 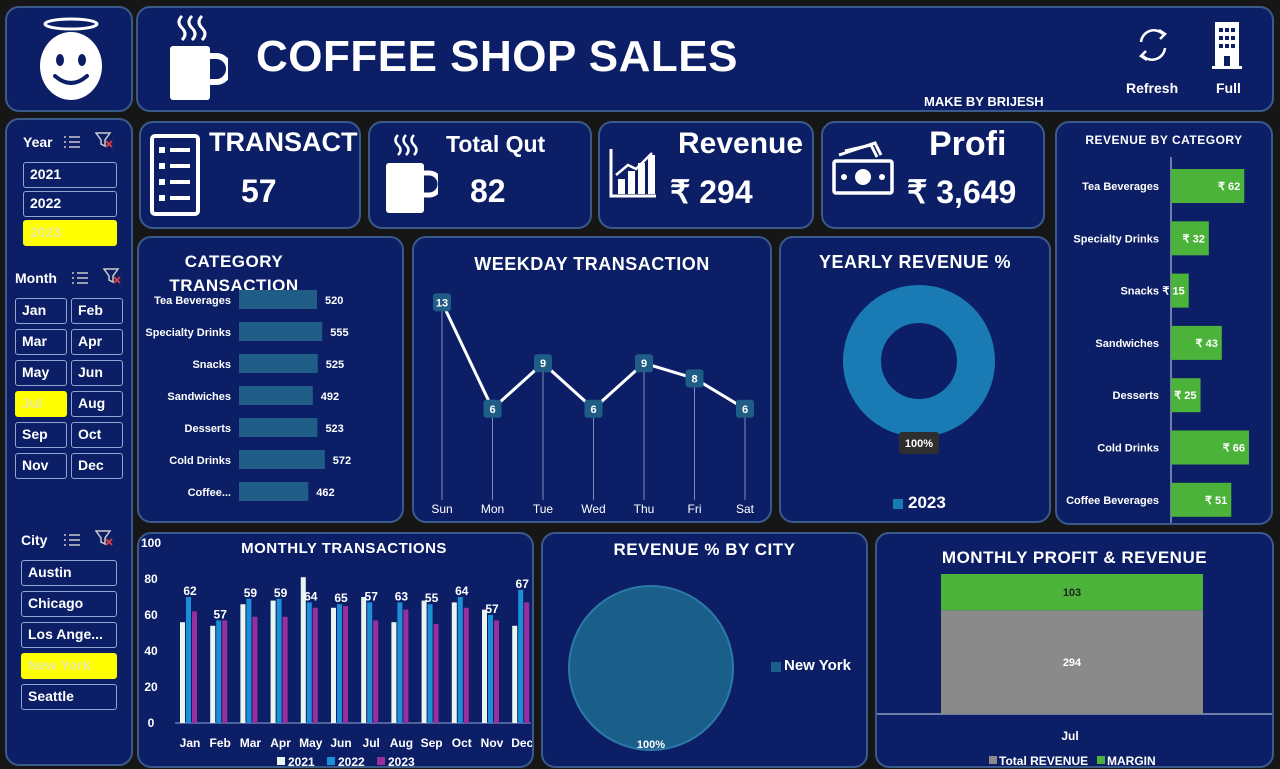 I want to click on x-axis-label: Nov, so click(x=492, y=743).